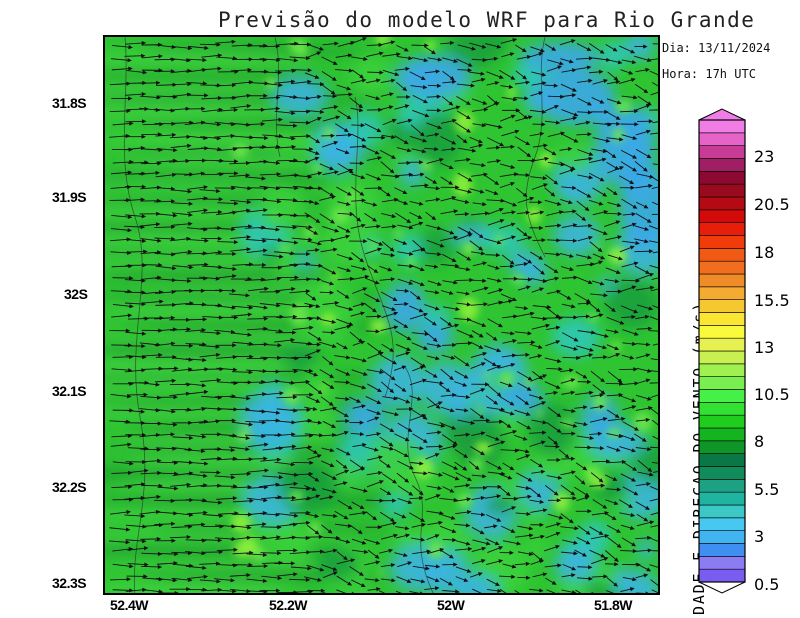 This screenshot has width=800, height=618. What do you see at coordinates (69, 103) in the screenshot?
I see `lat-label-31-8: 31.8S` at bounding box center [69, 103].